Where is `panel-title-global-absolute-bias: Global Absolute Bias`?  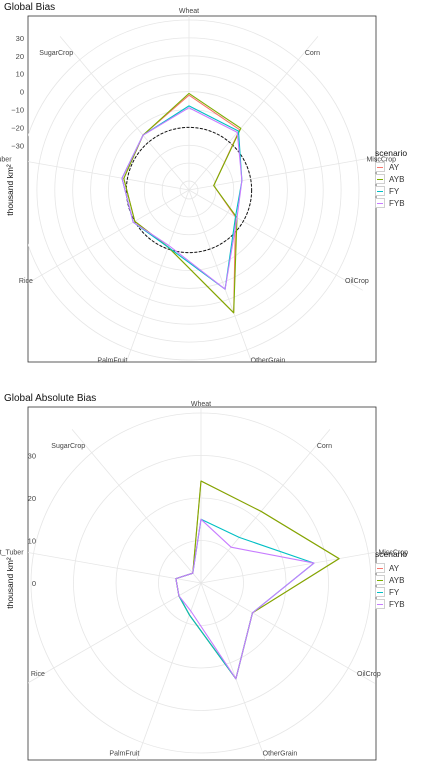 panel-title-global-absolute-bias: Global Absolute Bias is located at coordinates (50, 398).